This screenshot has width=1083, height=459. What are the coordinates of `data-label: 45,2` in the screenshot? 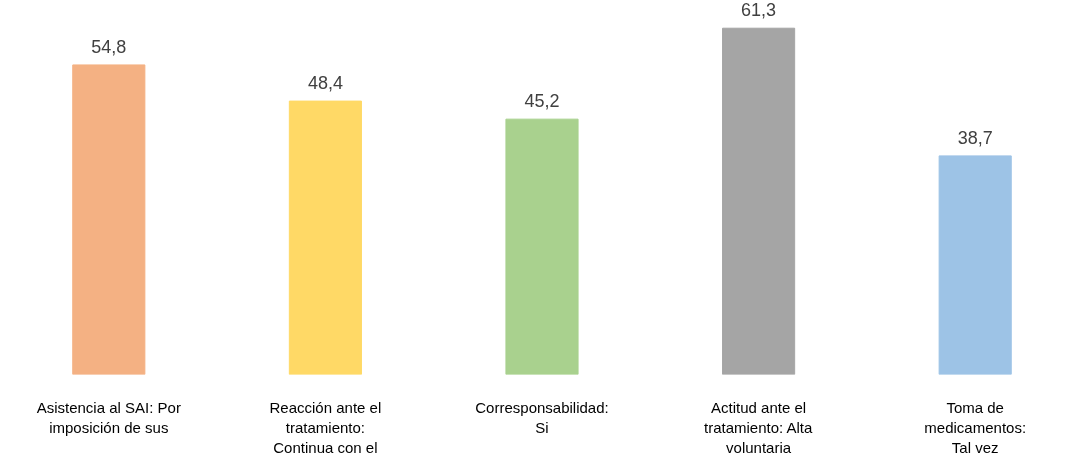 It's located at (542, 101).